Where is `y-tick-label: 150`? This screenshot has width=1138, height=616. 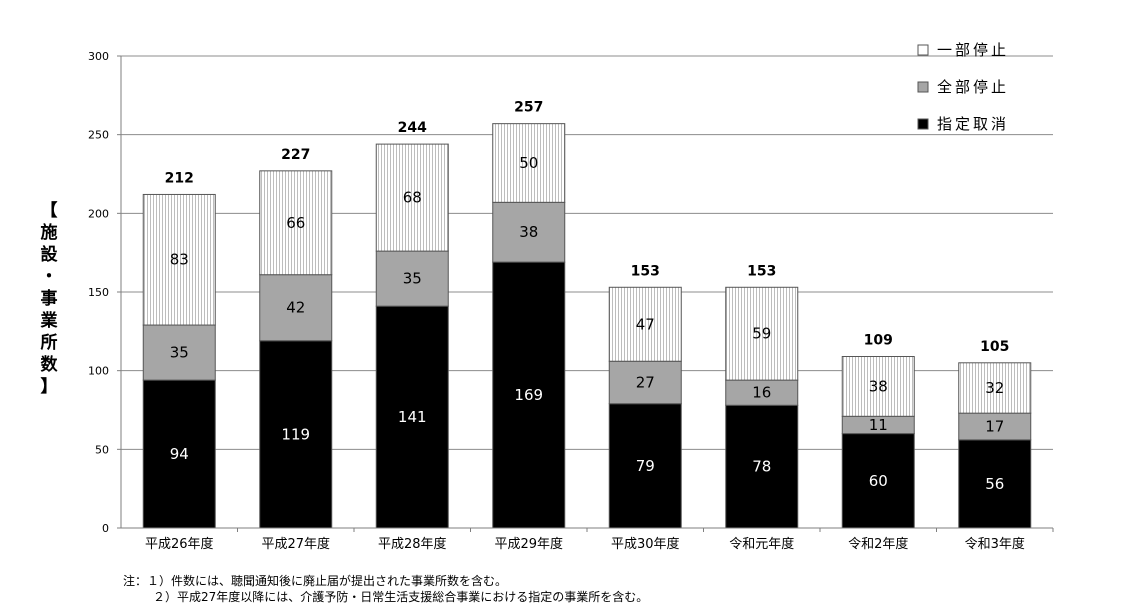 y-tick-label: 150 is located at coordinates (98, 292).